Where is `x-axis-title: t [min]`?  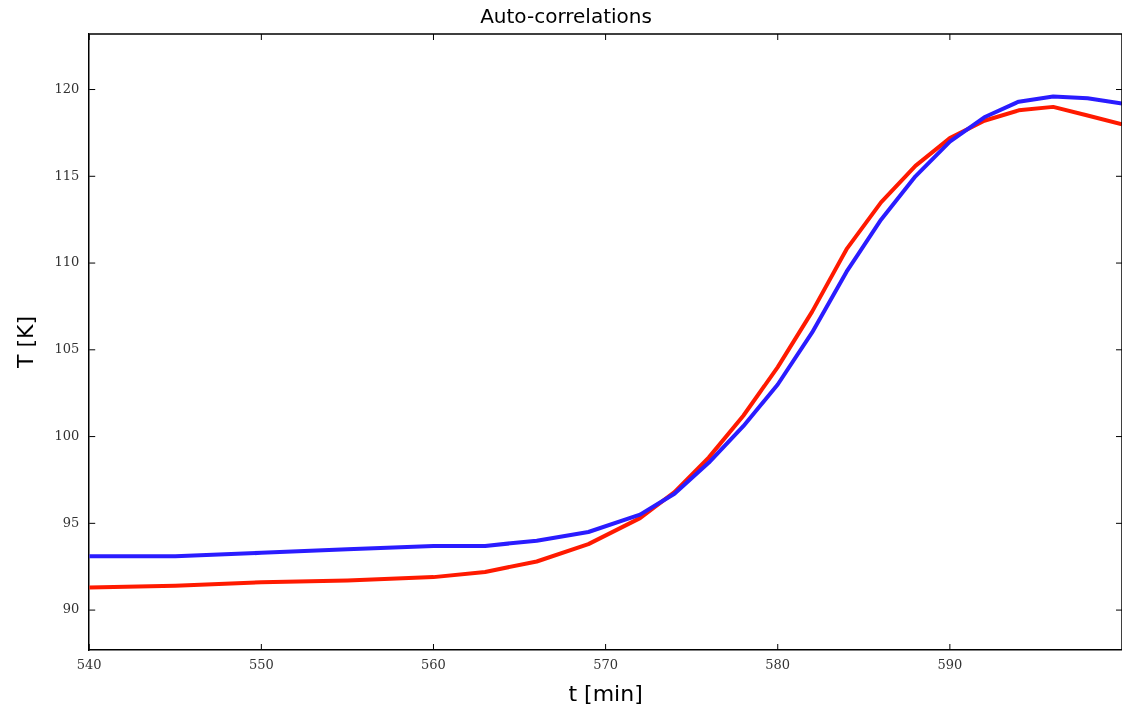
x-axis-title: t [min] is located at coordinates (605, 693).